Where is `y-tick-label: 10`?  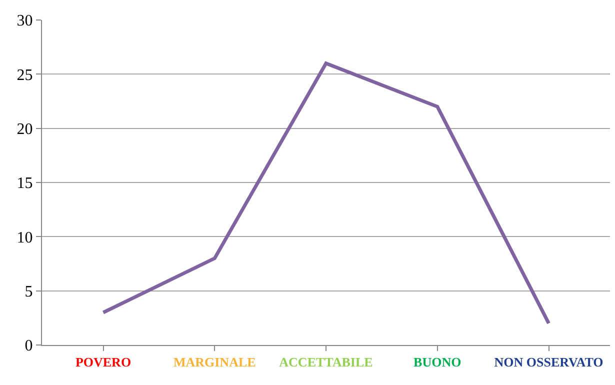
y-tick-label: 10 is located at coordinates (24, 237).